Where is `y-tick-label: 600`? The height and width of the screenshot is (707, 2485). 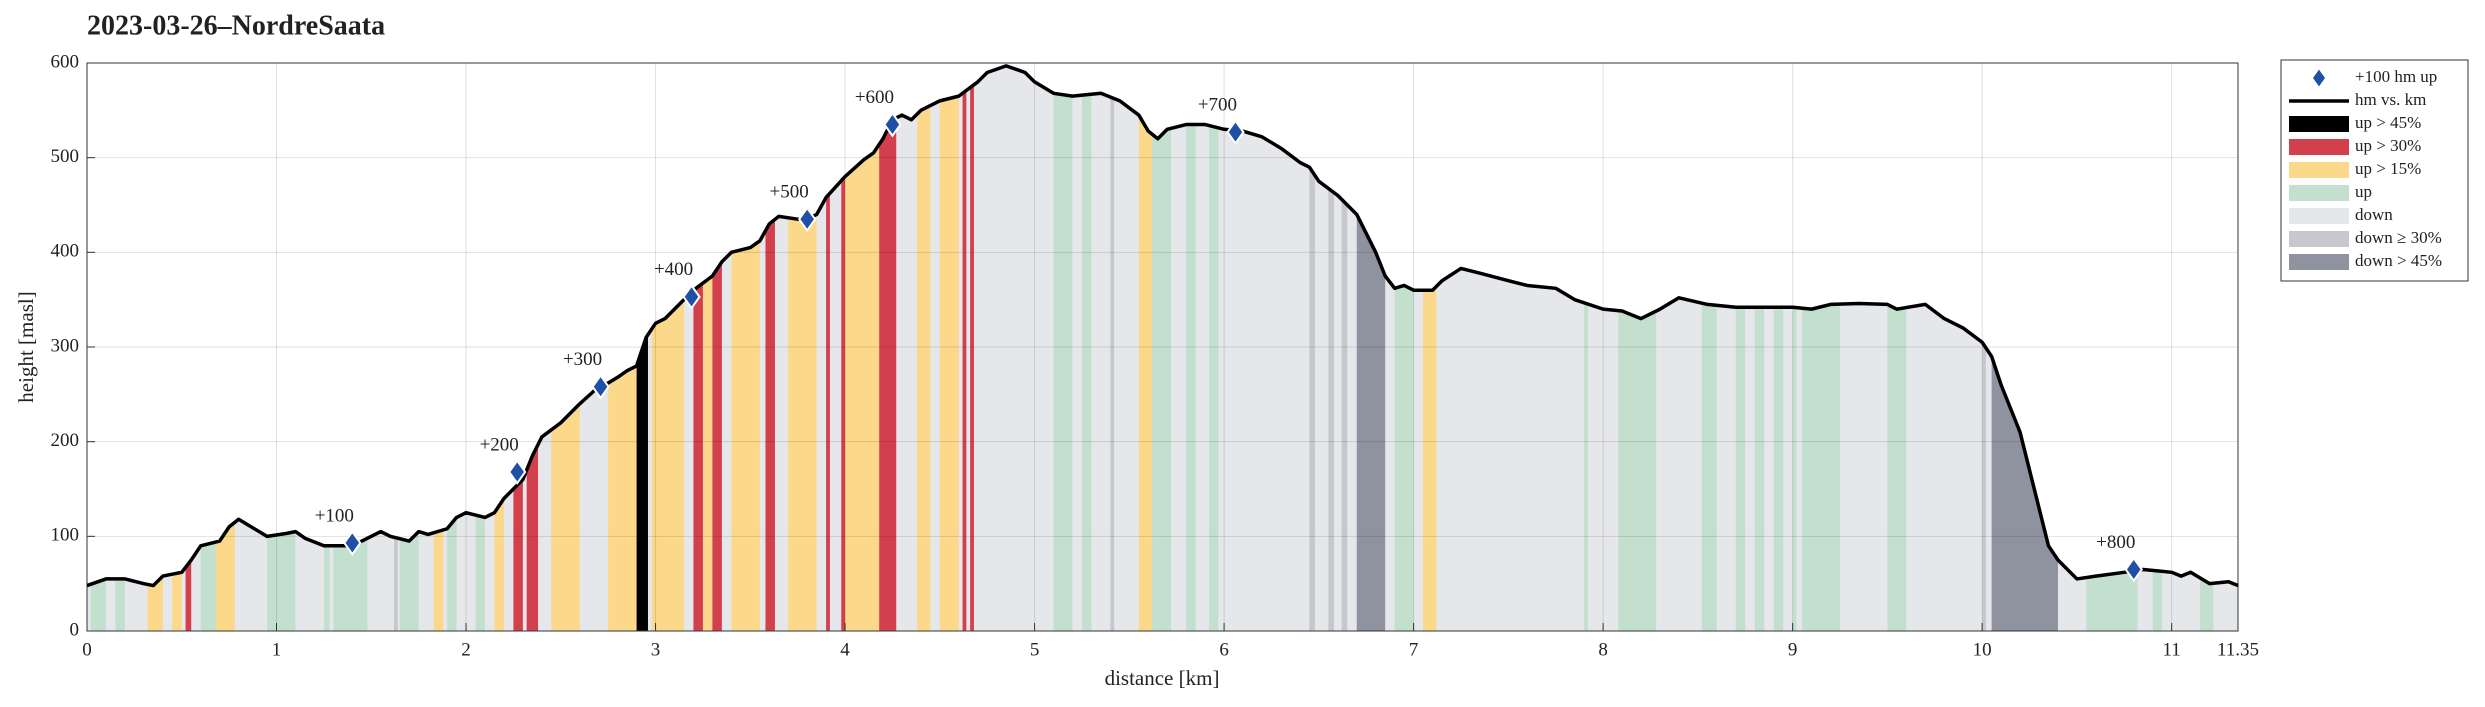 y-tick-label: 600 is located at coordinates (65, 61).